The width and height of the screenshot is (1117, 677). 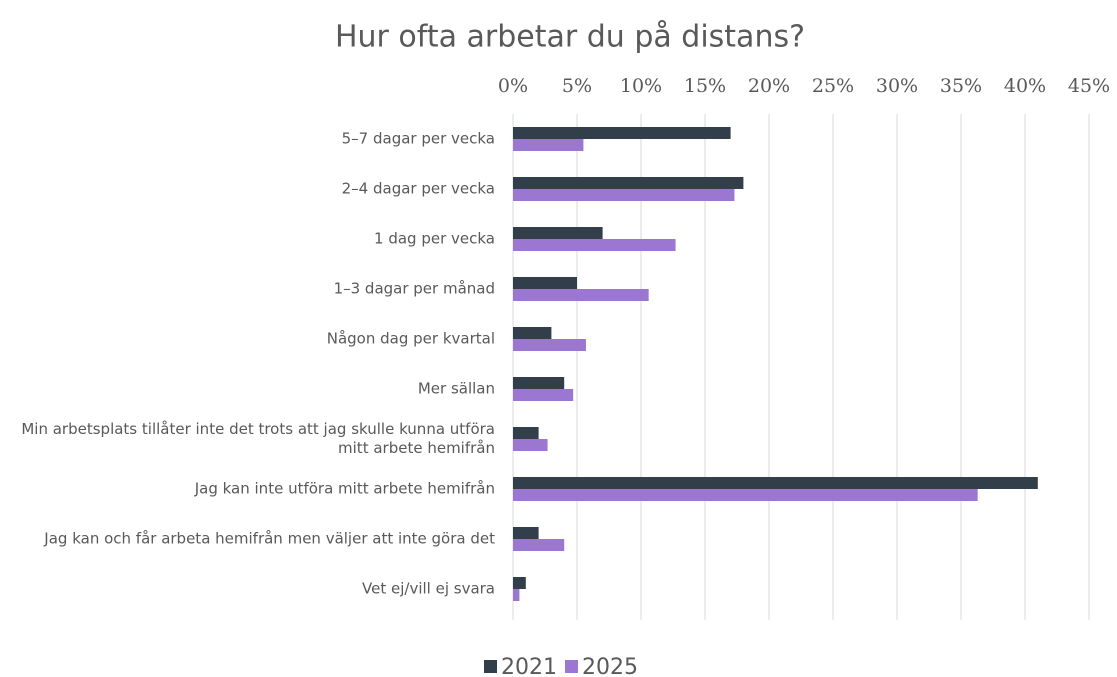 What do you see at coordinates (641, 86) in the screenshot?
I see `x-tick-label: 10%` at bounding box center [641, 86].